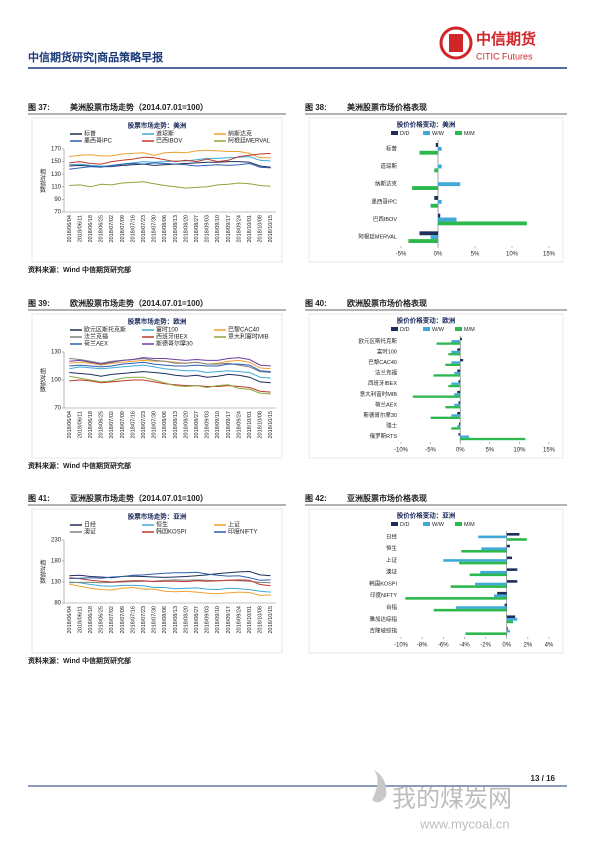 This screenshot has height=842, width=595. What do you see at coordinates (383, 631) in the screenshot?
I see `category-label: 吉隆坡综指` at bounding box center [383, 631].